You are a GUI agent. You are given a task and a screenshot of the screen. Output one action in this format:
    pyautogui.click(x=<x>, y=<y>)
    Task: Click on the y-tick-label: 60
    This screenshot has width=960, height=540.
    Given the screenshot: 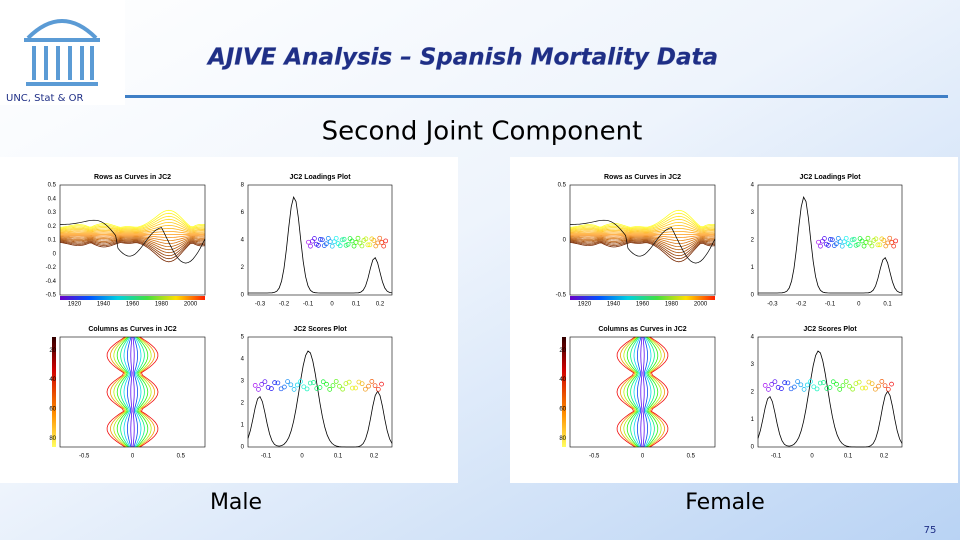 What is the action you would take?
    pyautogui.click(x=562, y=409)
    